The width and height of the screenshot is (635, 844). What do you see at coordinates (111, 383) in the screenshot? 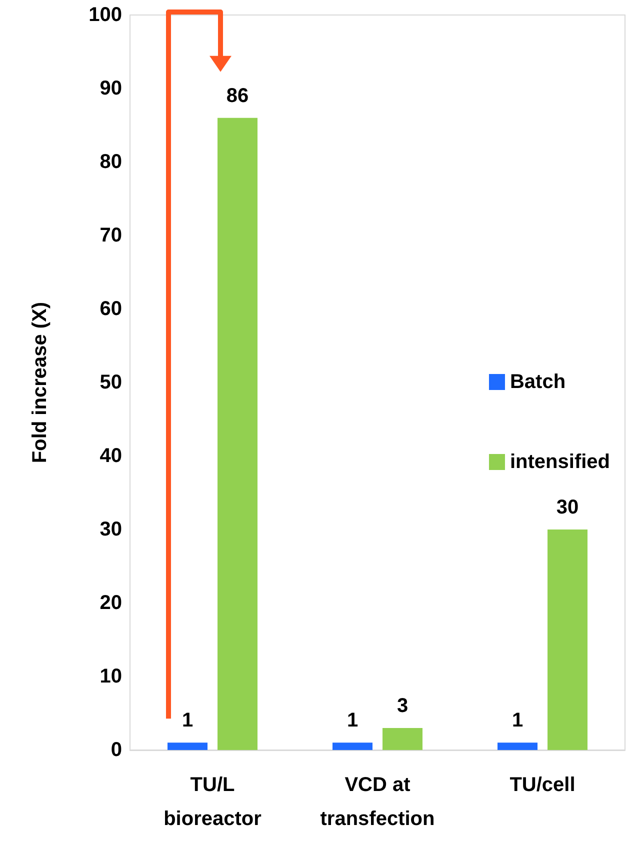
I see `y-tick-label: 50` at bounding box center [111, 383].